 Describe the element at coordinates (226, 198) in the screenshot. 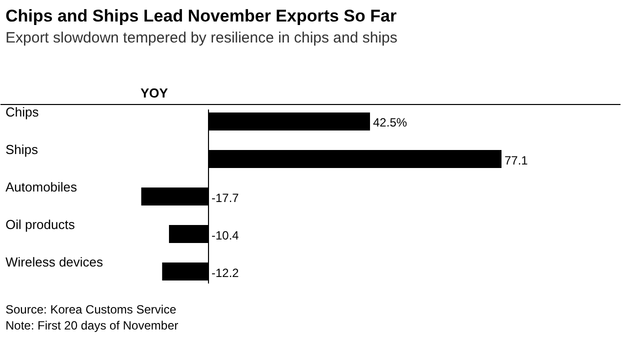

I see `data-label: -17.7` at that location.